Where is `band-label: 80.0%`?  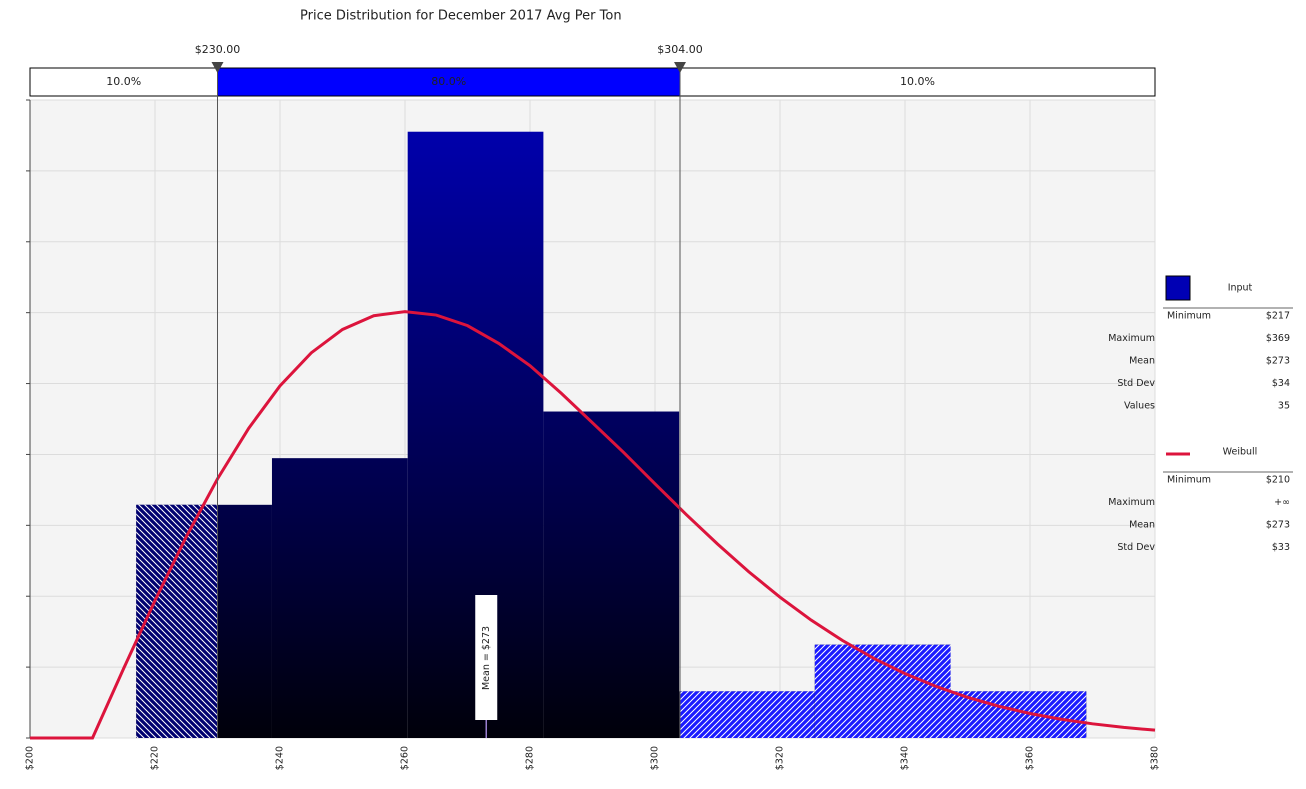 band-label: 80.0% is located at coordinates (448, 81).